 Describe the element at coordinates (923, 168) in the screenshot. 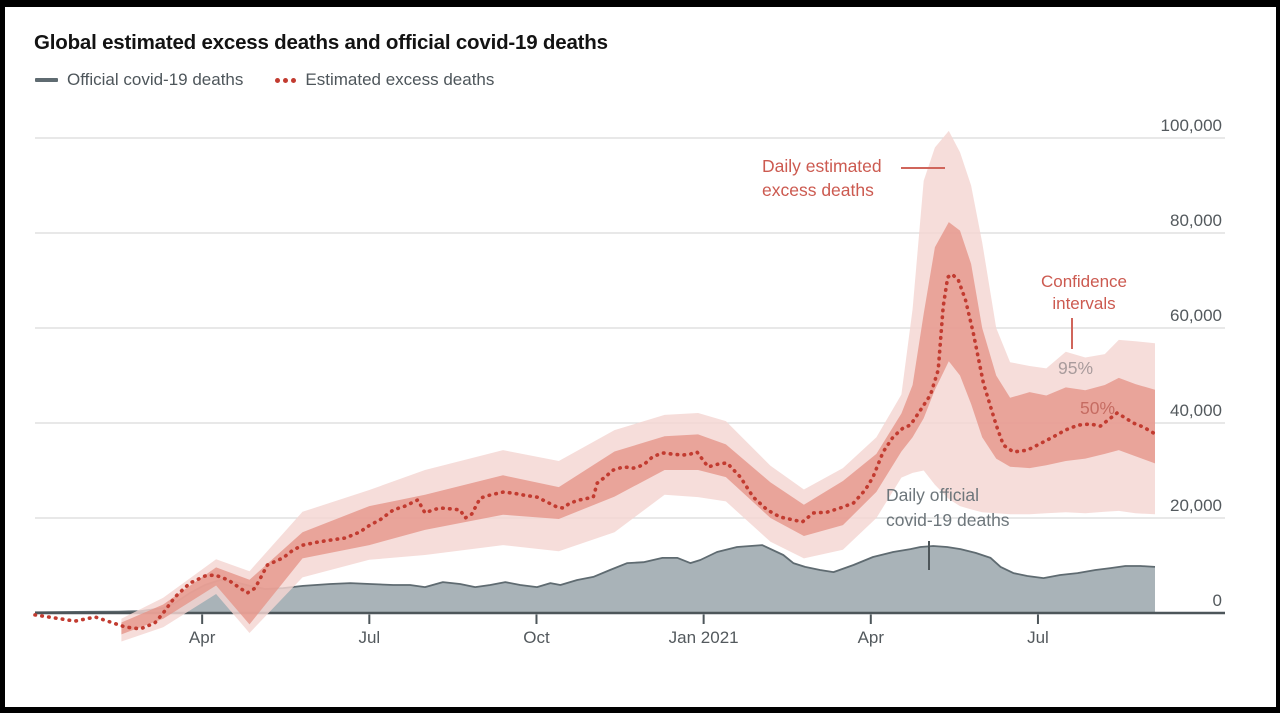

I see `leader-line-excess` at that location.